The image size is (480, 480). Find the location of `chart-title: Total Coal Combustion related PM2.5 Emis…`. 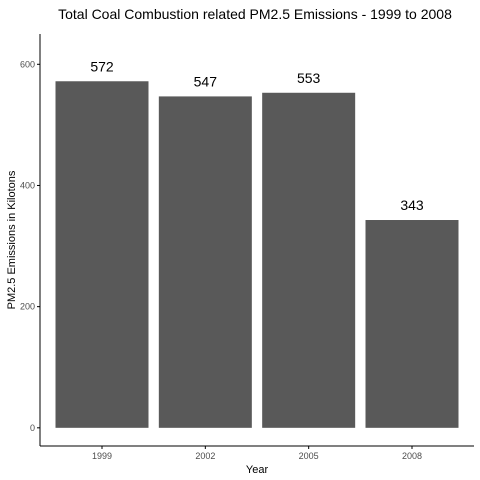

chart-title: Total Coal Combustion related PM2.5 Emis… is located at coordinates (255, 14).